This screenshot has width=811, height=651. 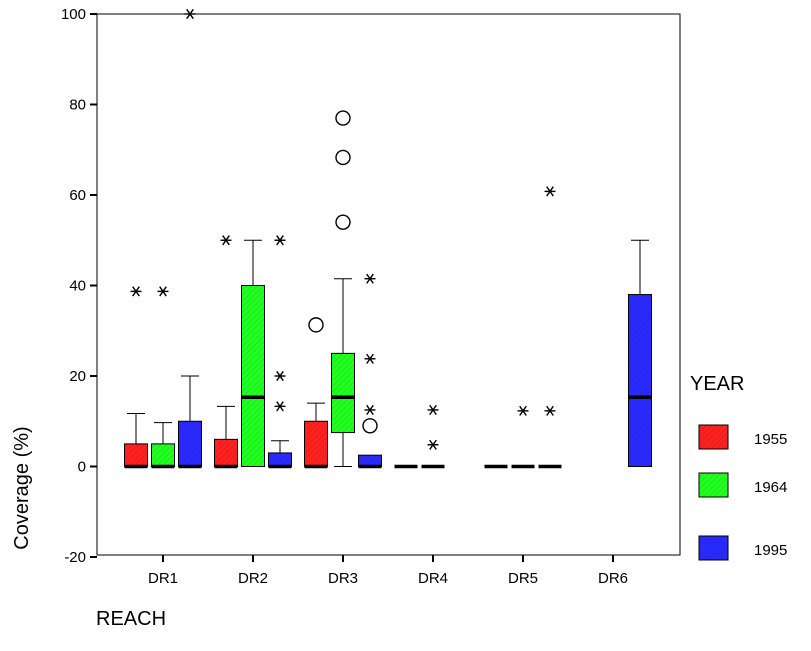 I want to click on x-axis-title: REACH, so click(x=131, y=619).